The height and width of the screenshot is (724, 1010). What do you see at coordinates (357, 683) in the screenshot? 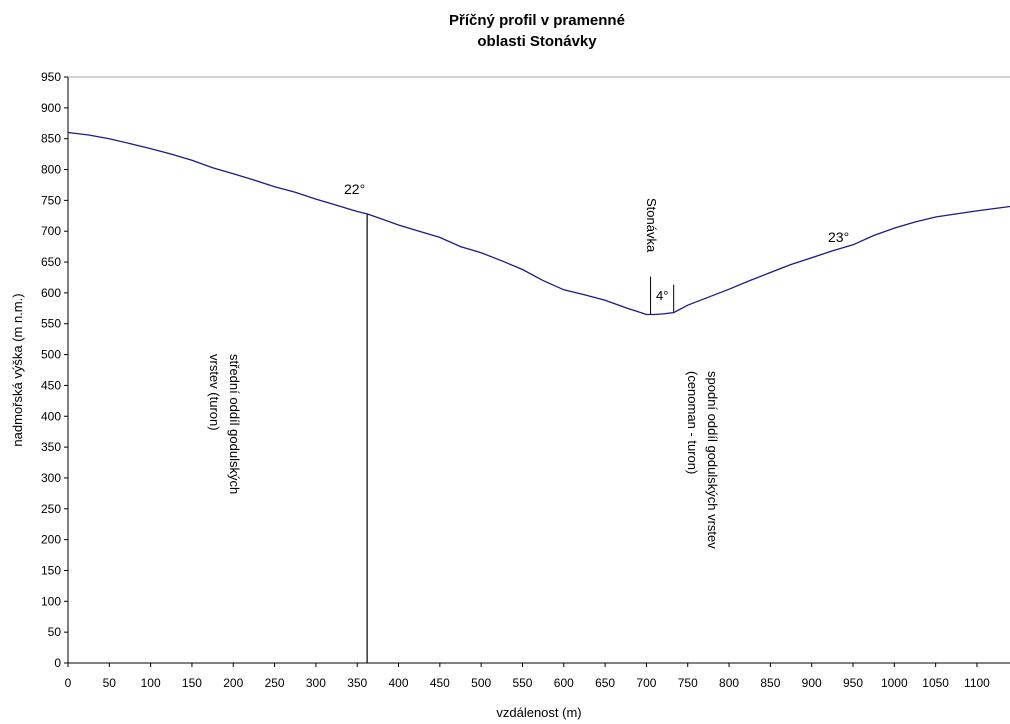
I see `x-tick-label: 350` at bounding box center [357, 683].